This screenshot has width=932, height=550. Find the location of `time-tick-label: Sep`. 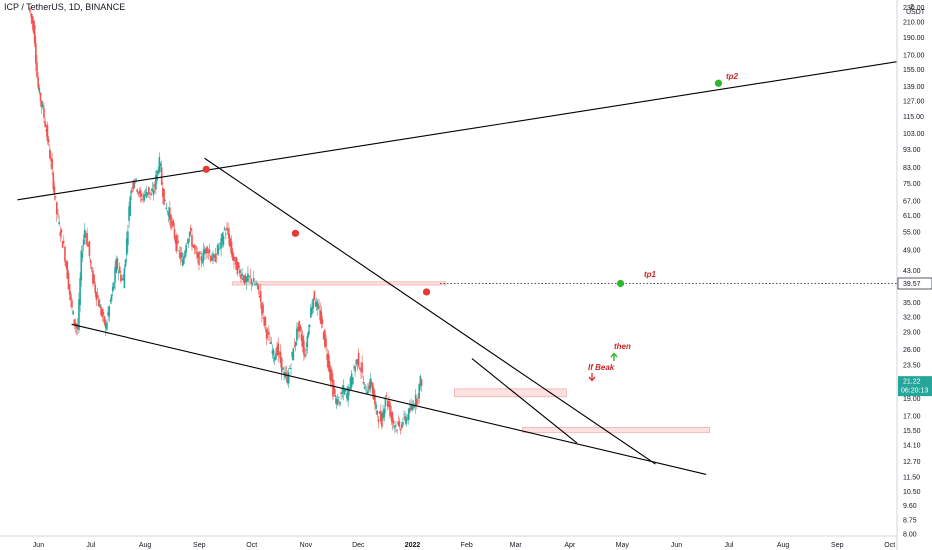

time-tick-label: Sep is located at coordinates (199, 545).